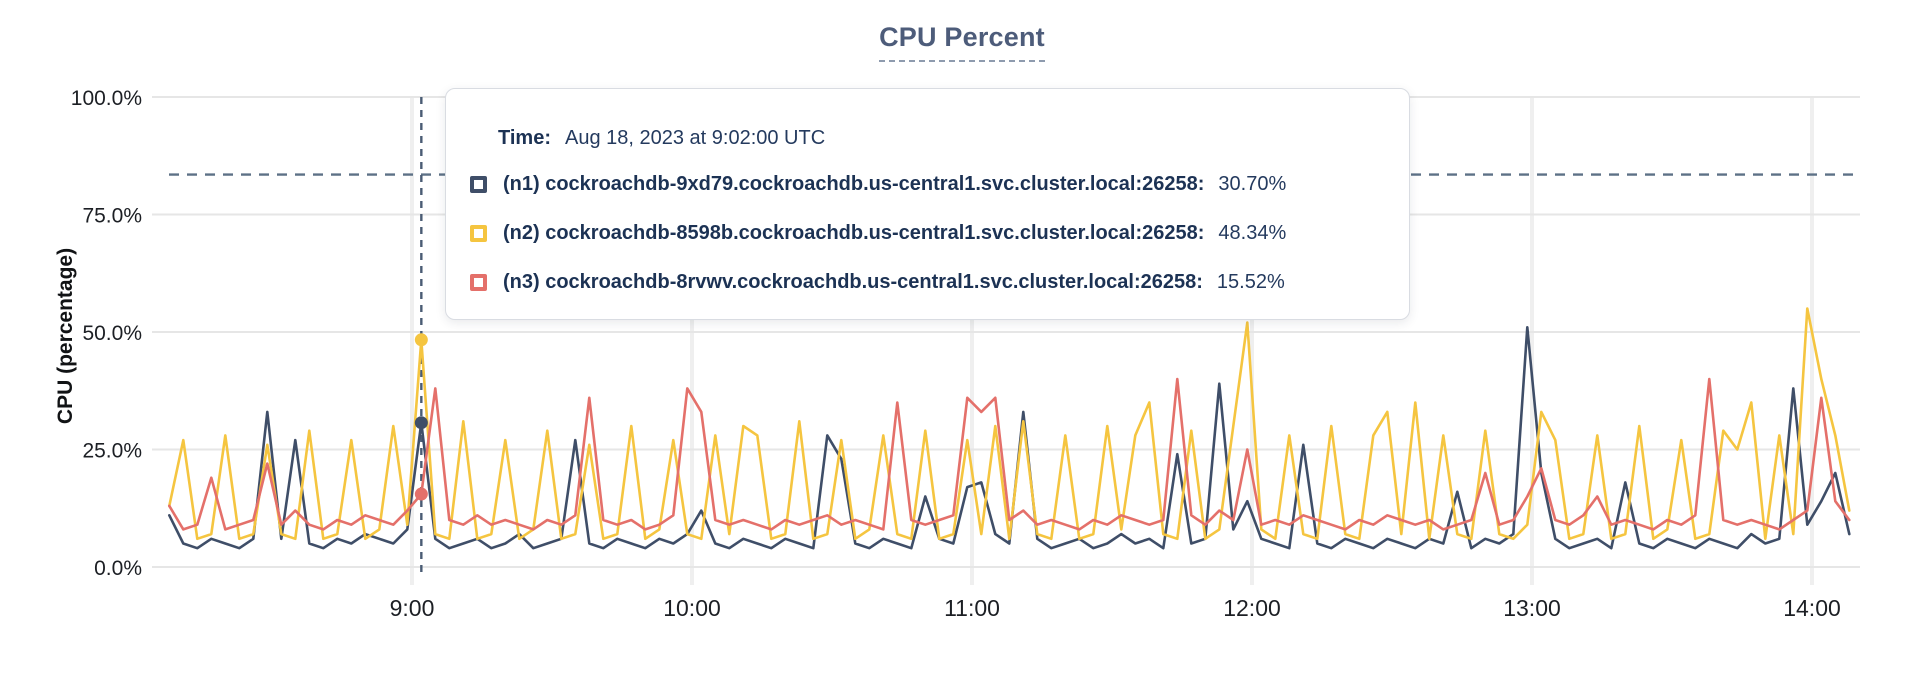 The height and width of the screenshot is (694, 1924). I want to click on x-tick-label: 9:00, so click(412, 608).